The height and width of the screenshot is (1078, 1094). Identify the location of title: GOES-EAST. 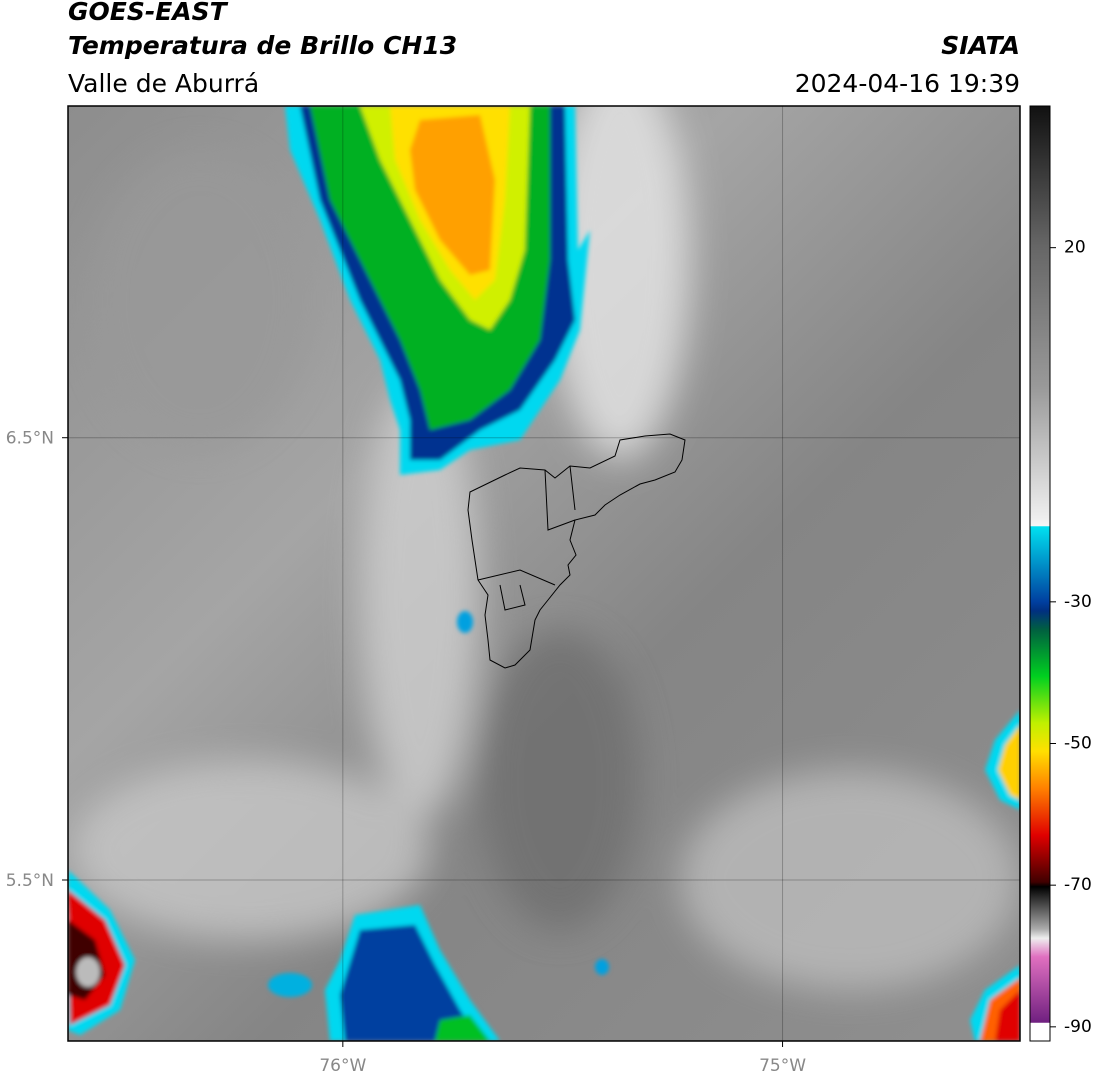
(148, 13).